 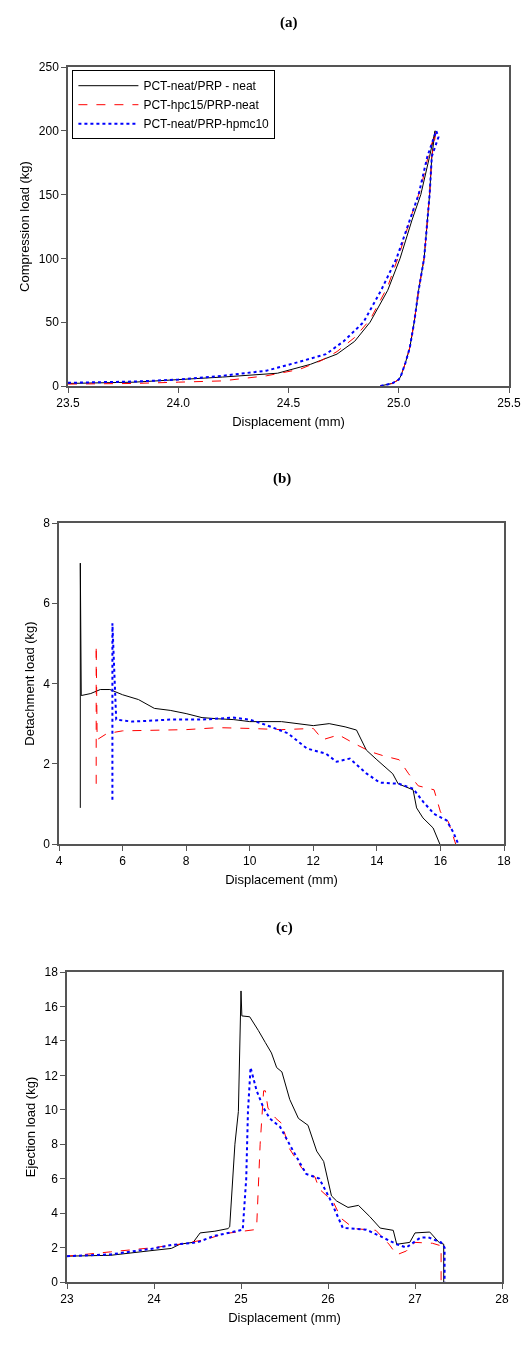 I want to click on x-tick-label: 24.0, so click(x=178, y=403).